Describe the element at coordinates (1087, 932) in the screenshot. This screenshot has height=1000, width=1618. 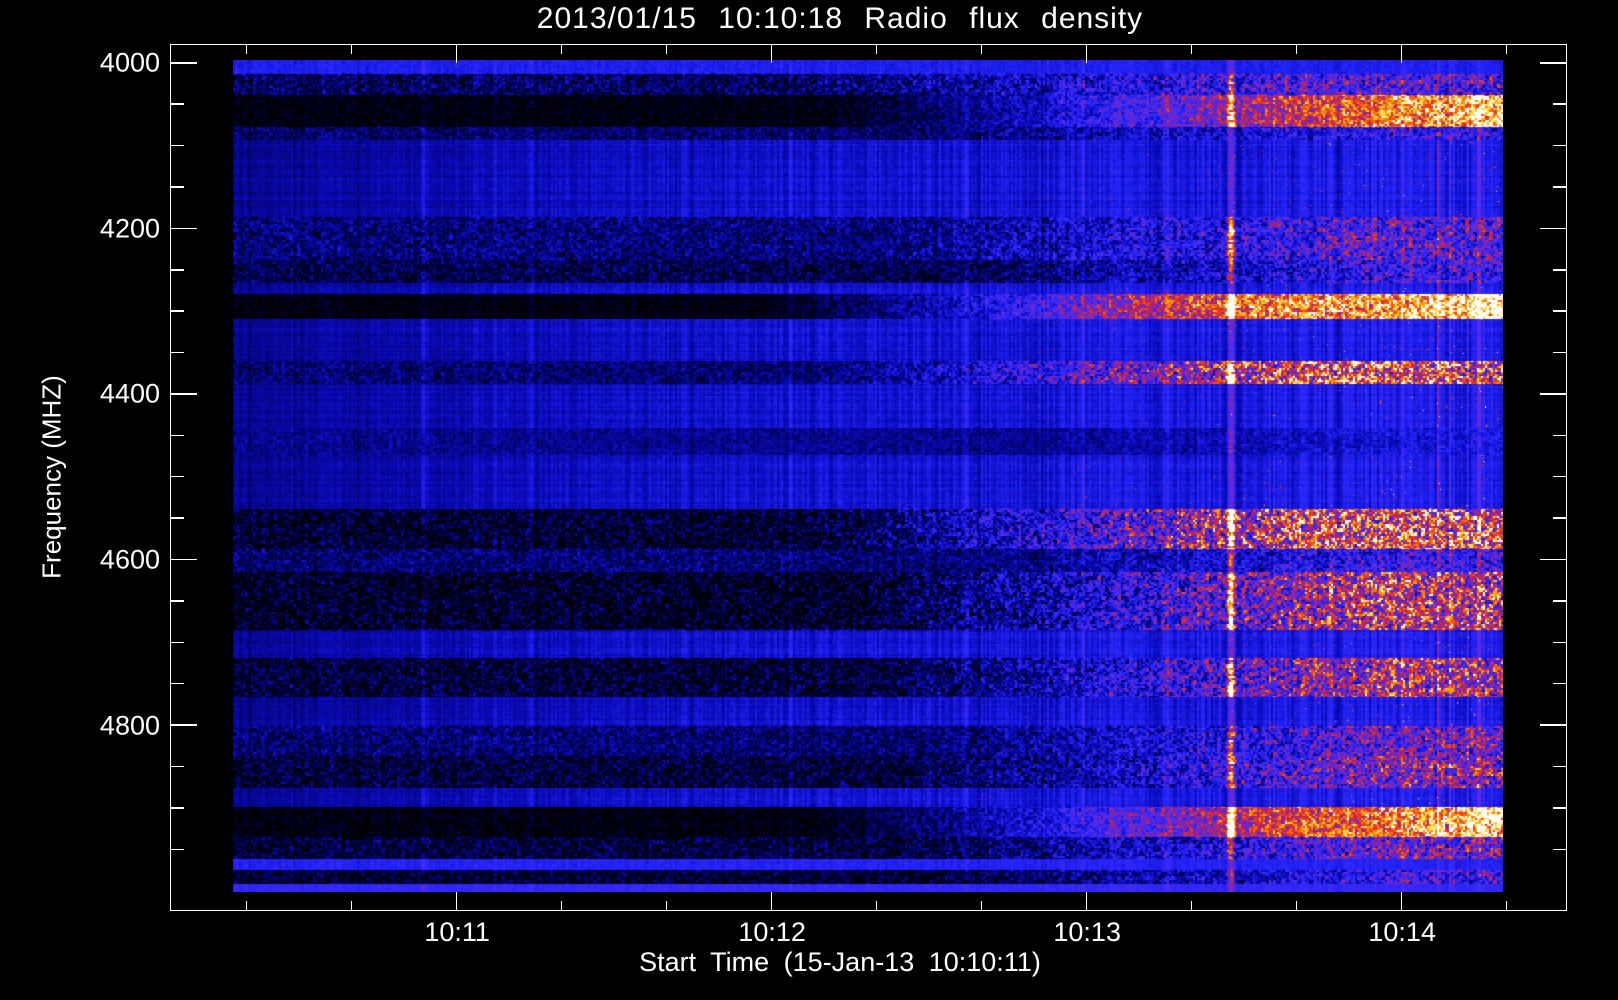
I see `x-tick-label: 10:13` at that location.